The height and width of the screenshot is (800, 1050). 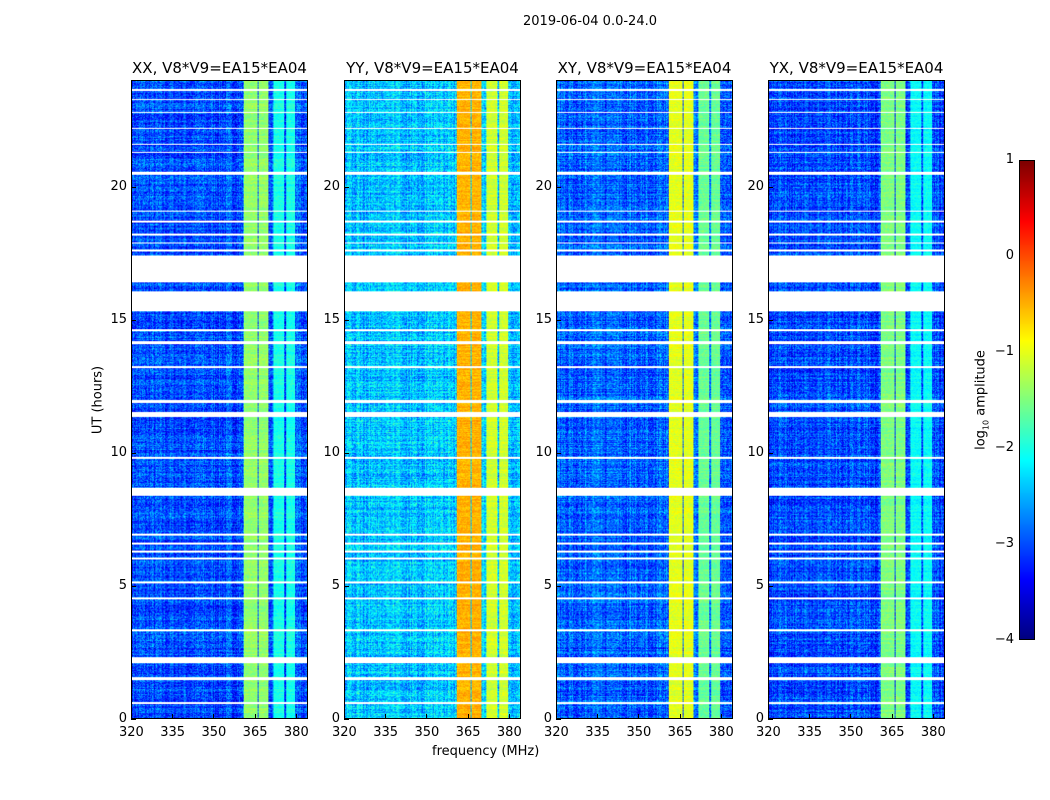 I want to click on spectrogram-panel-xy, so click(x=644, y=399).